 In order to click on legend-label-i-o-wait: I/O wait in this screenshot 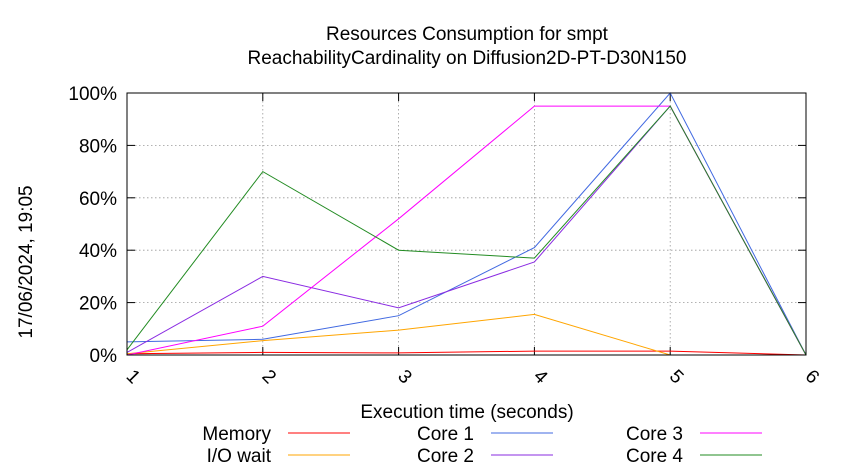, I will do `click(239, 456)`.